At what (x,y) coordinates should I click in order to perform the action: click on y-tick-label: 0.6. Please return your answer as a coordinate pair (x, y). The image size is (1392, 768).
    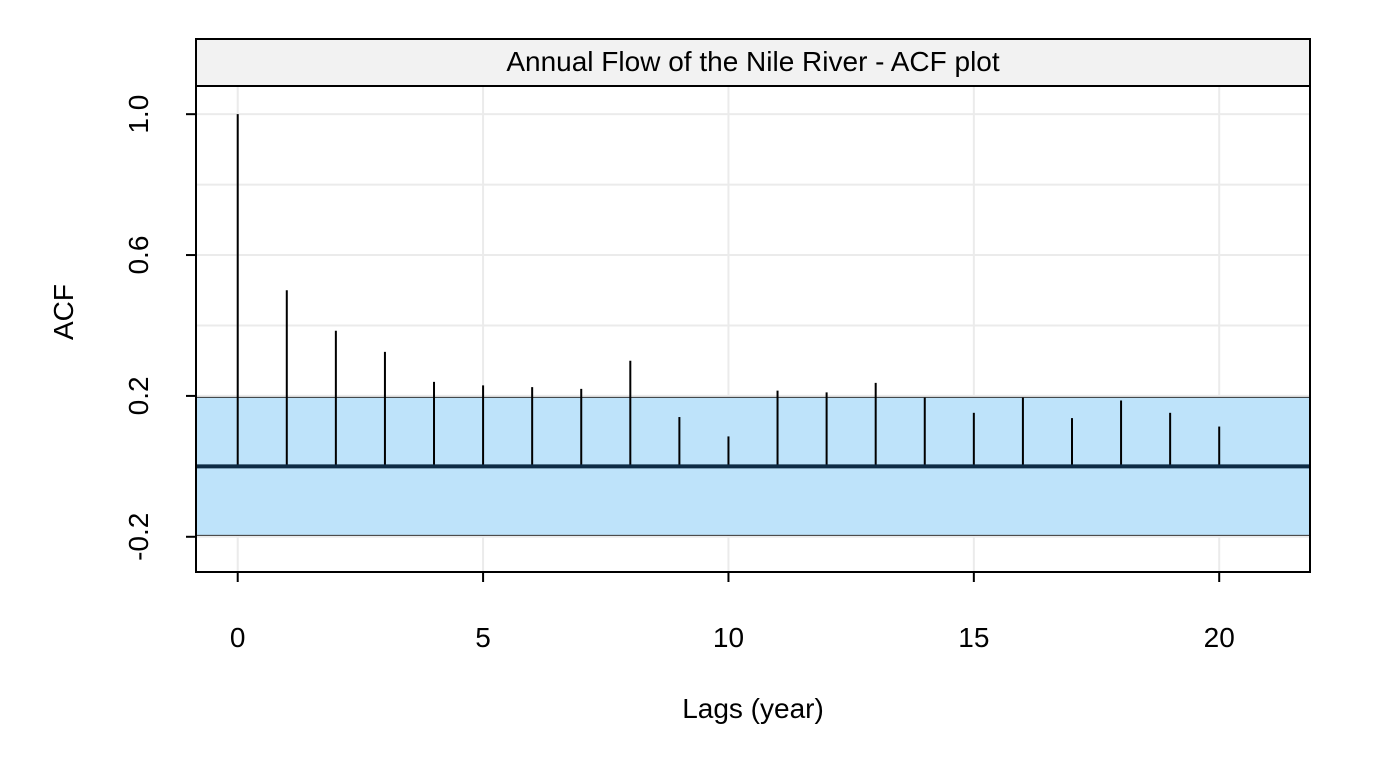
    Looking at the image, I should click on (138, 255).